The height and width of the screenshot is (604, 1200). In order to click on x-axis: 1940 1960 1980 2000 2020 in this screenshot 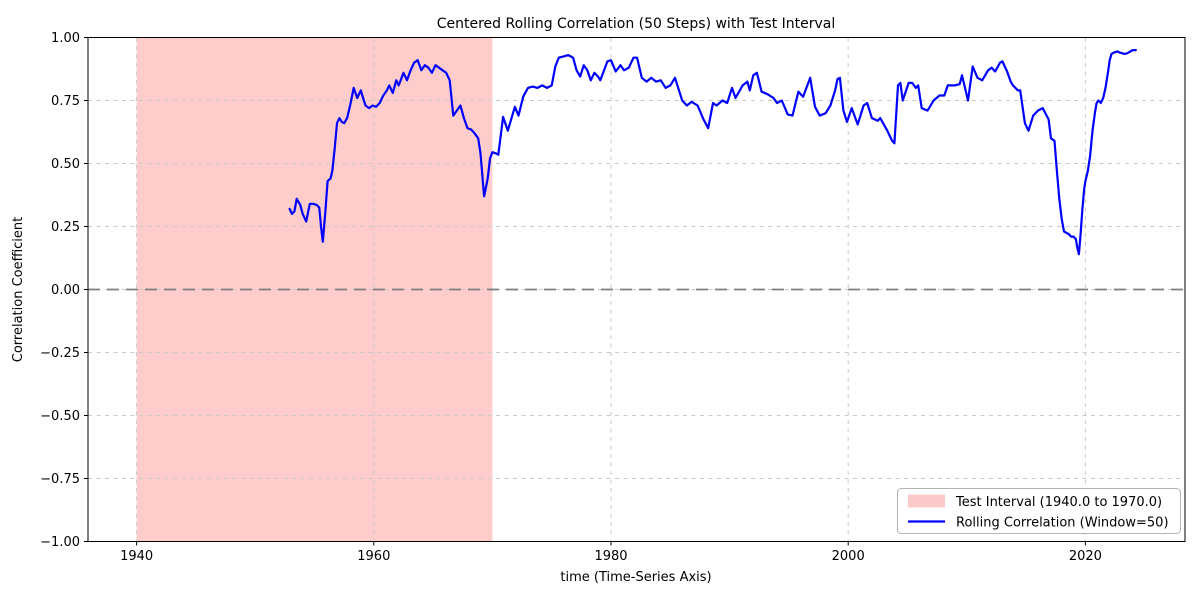, I will do `click(611, 552)`.